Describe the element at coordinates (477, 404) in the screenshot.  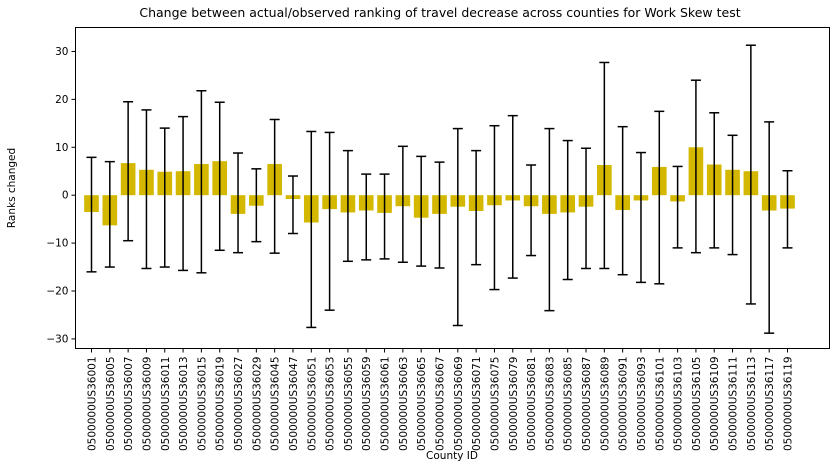
I see `x-tick-label: 0500000US36071` at that location.